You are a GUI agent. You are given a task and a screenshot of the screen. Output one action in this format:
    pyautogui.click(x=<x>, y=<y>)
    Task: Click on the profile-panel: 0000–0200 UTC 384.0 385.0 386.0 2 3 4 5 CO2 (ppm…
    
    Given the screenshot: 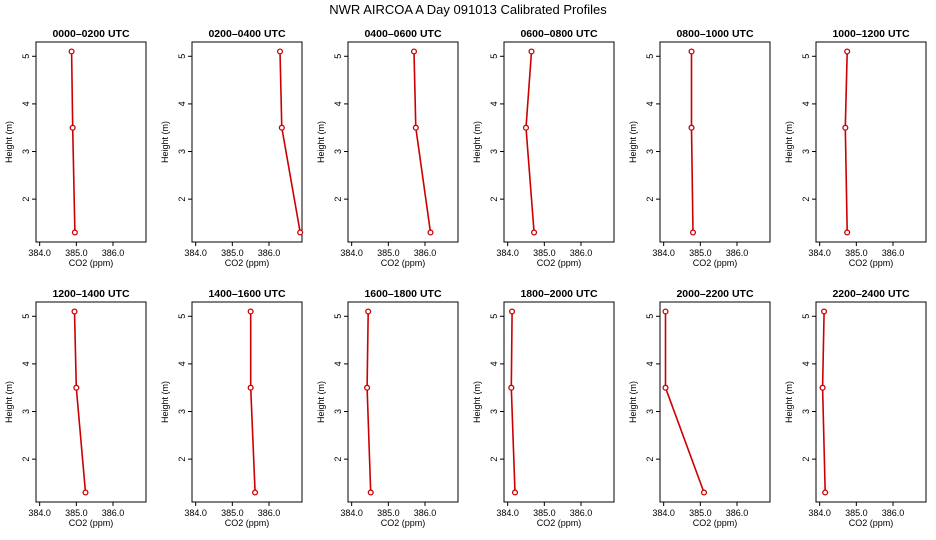 What is the action you would take?
    pyautogui.click(x=75, y=148)
    